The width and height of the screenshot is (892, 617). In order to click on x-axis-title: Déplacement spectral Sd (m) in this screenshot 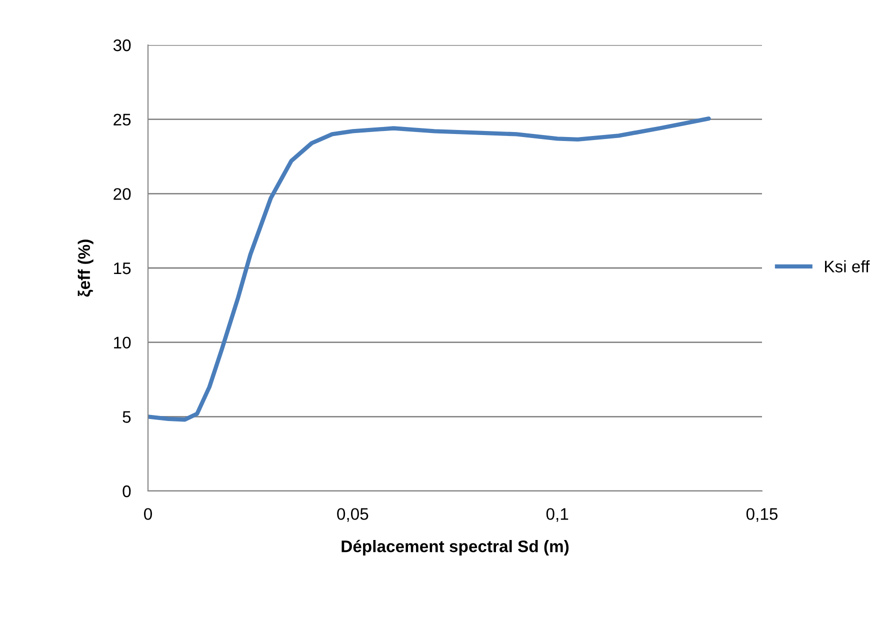, I will do `click(455, 548)`.